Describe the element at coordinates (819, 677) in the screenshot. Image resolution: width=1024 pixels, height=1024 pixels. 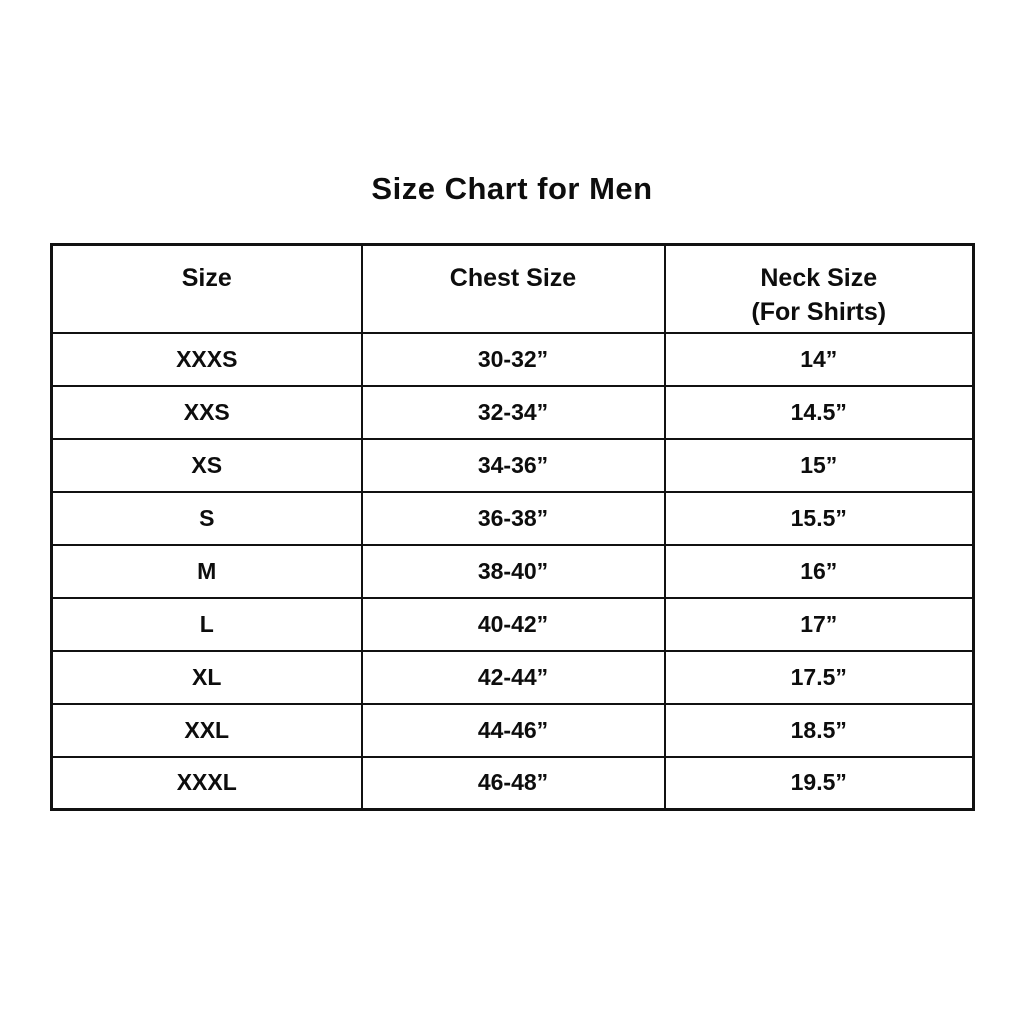
I see `neck-cell: 17.5”` at that location.